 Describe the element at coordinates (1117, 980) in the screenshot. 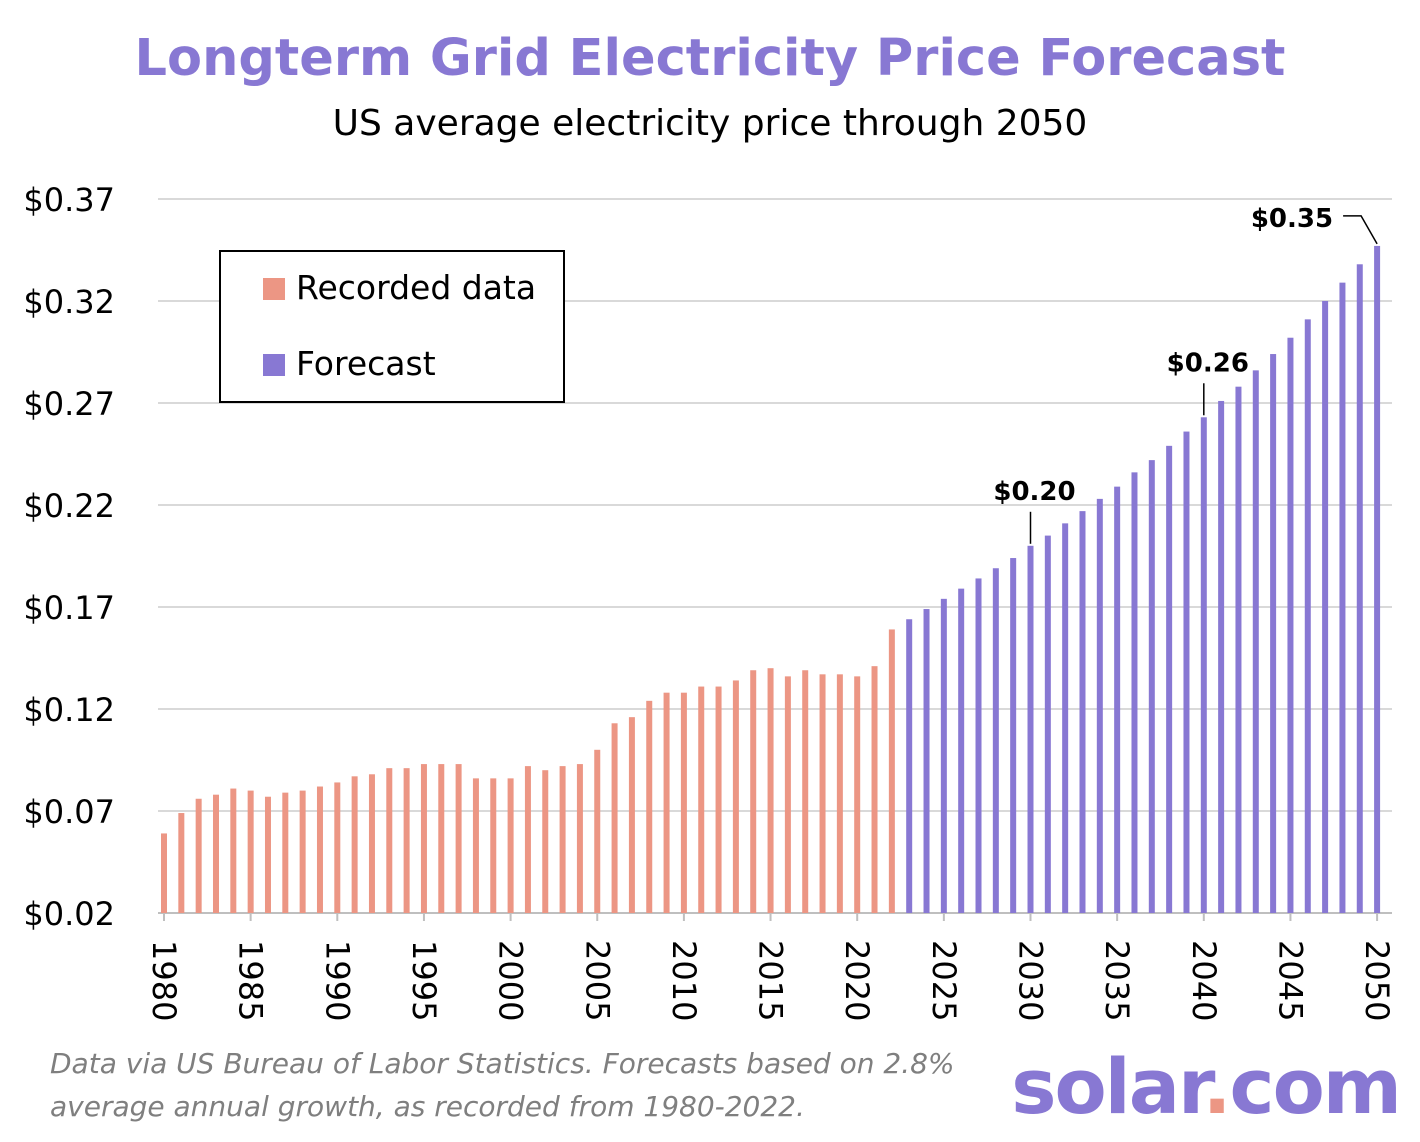

I see `x-tick-label: 2035` at that location.